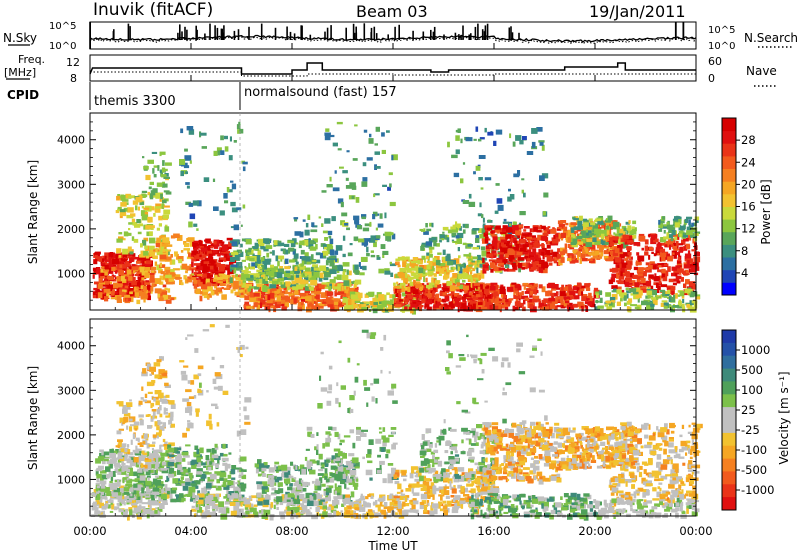 The width and height of the screenshot is (800, 554). What do you see at coordinates (392, 68) in the screenshot?
I see `freq-line` at bounding box center [392, 68].